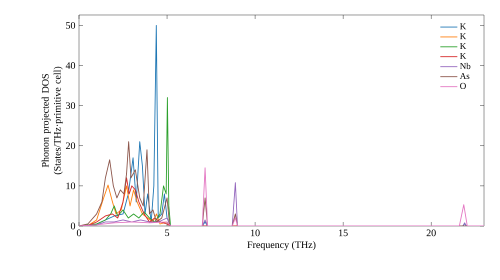  What do you see at coordinates (52, 120) in the screenshot?
I see `y-axis-title: Phonon projected DOS (States/THz·primitive cell)` at bounding box center [52, 120].